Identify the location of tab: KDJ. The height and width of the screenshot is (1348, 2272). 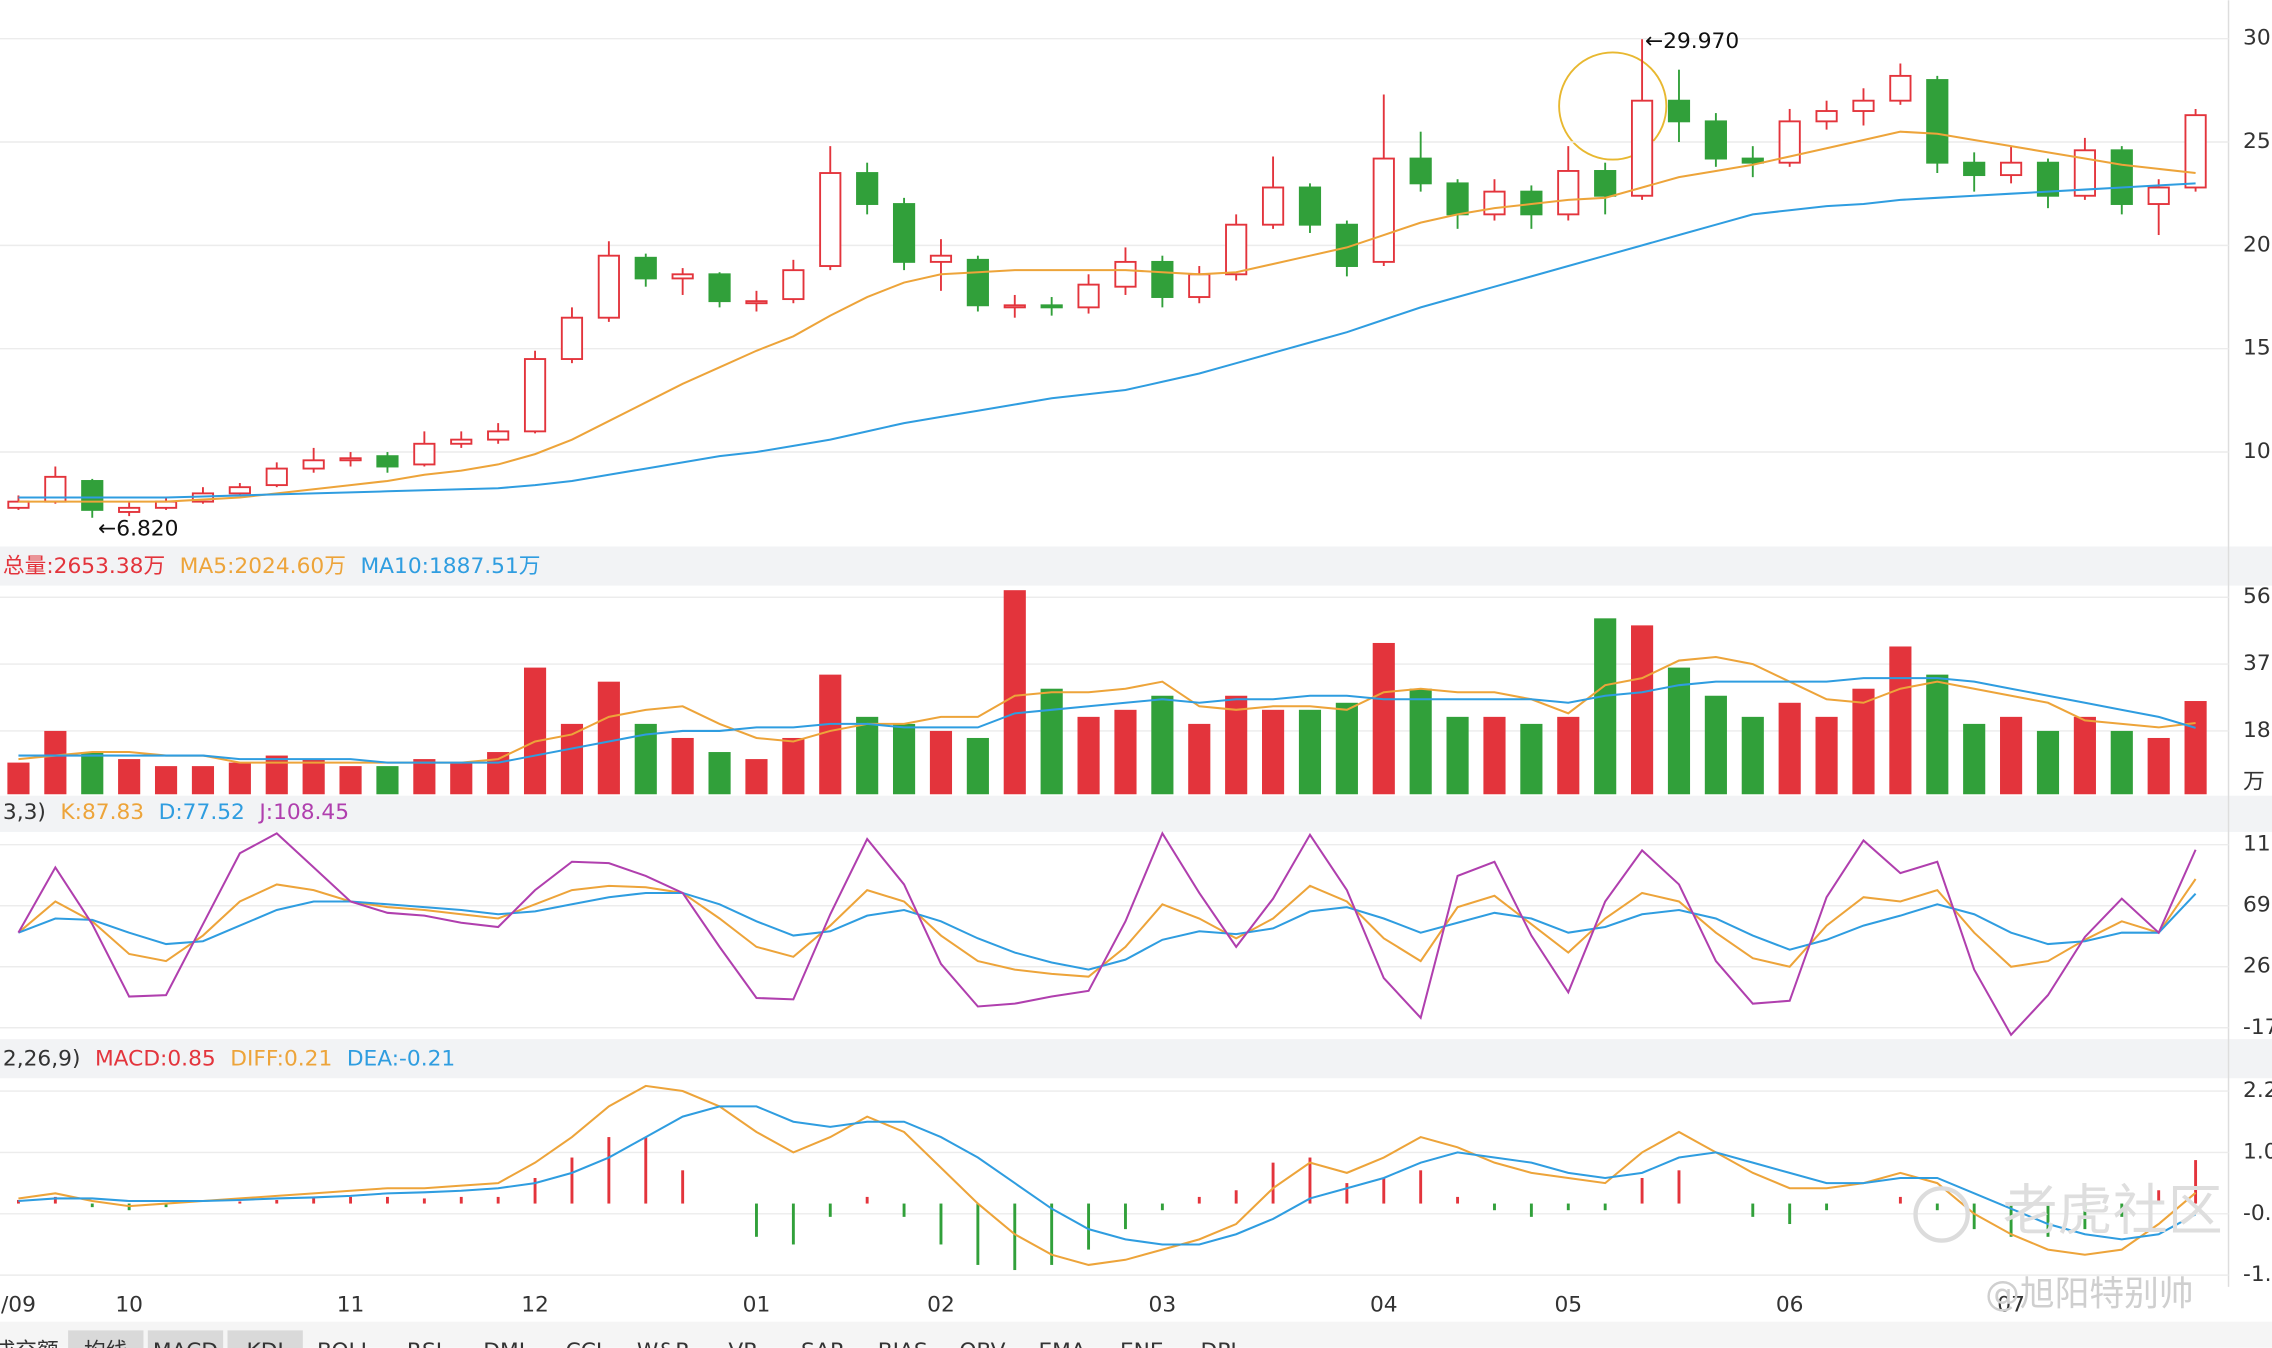
(264, 1343).